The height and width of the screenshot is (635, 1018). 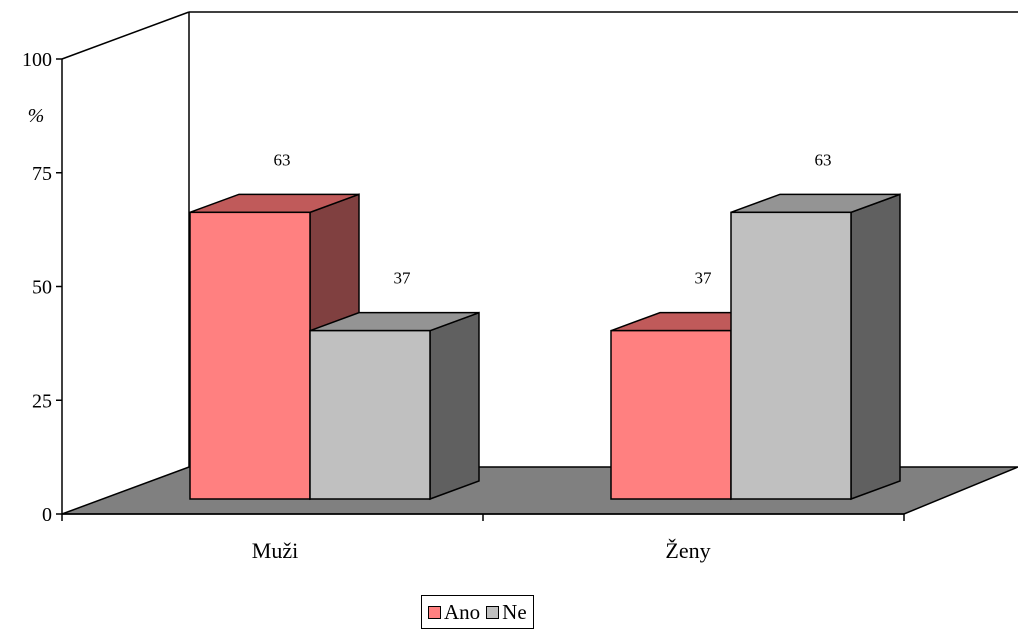 What do you see at coordinates (42, 174) in the screenshot?
I see `y-tick-label-75: 75` at bounding box center [42, 174].